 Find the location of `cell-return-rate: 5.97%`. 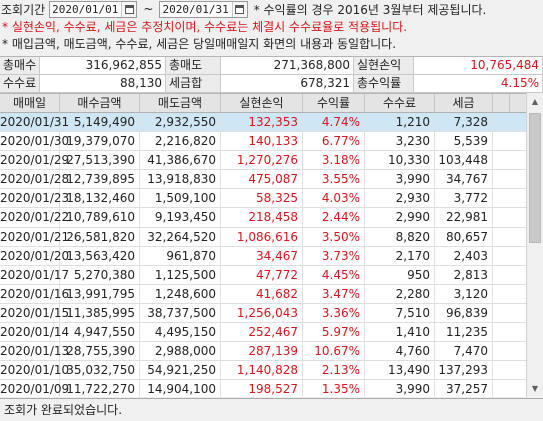

cell-return-rate: 5.97% is located at coordinates (334, 332).